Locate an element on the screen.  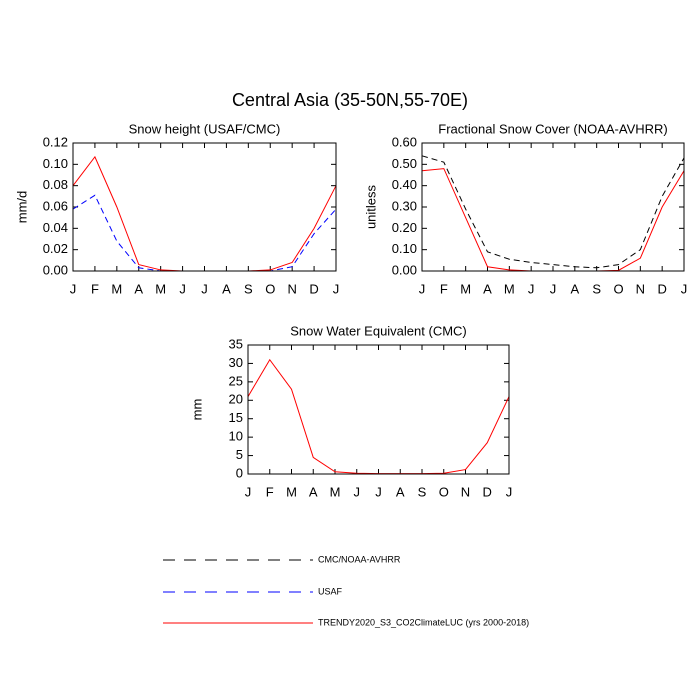
y-tick-label: 0 is located at coordinates (239, 472).